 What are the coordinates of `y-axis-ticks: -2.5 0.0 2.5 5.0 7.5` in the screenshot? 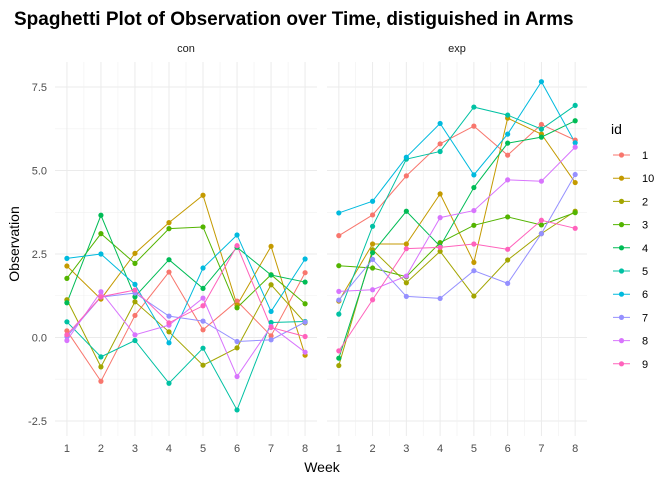 It's located at (37, 255).